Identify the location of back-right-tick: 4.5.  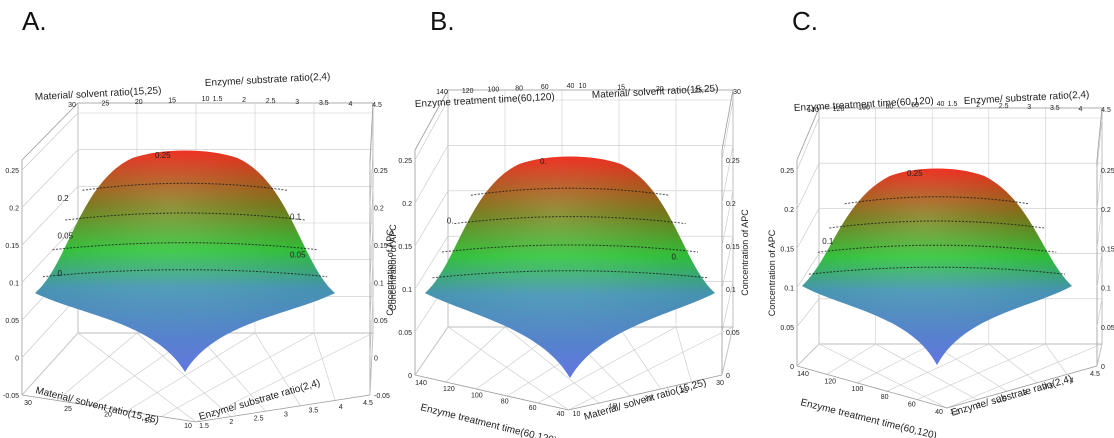
(377, 105).